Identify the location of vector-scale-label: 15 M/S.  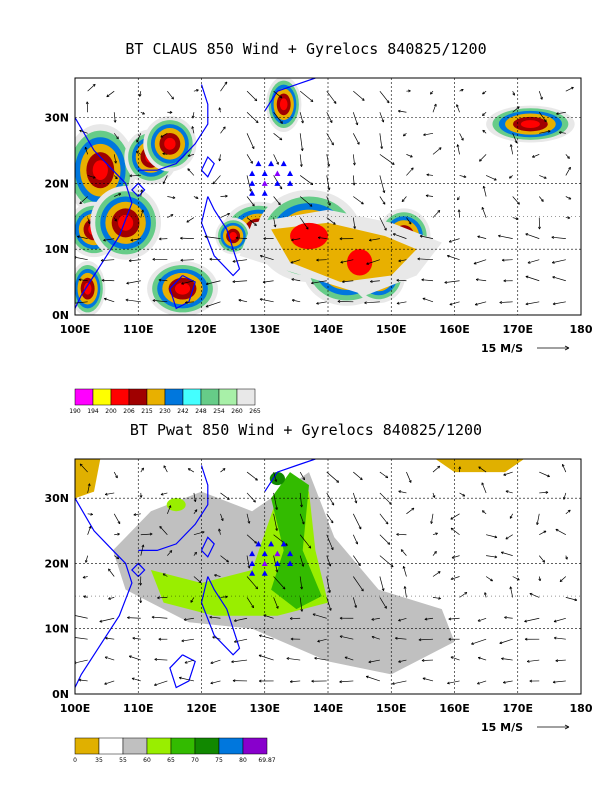
(502, 727).